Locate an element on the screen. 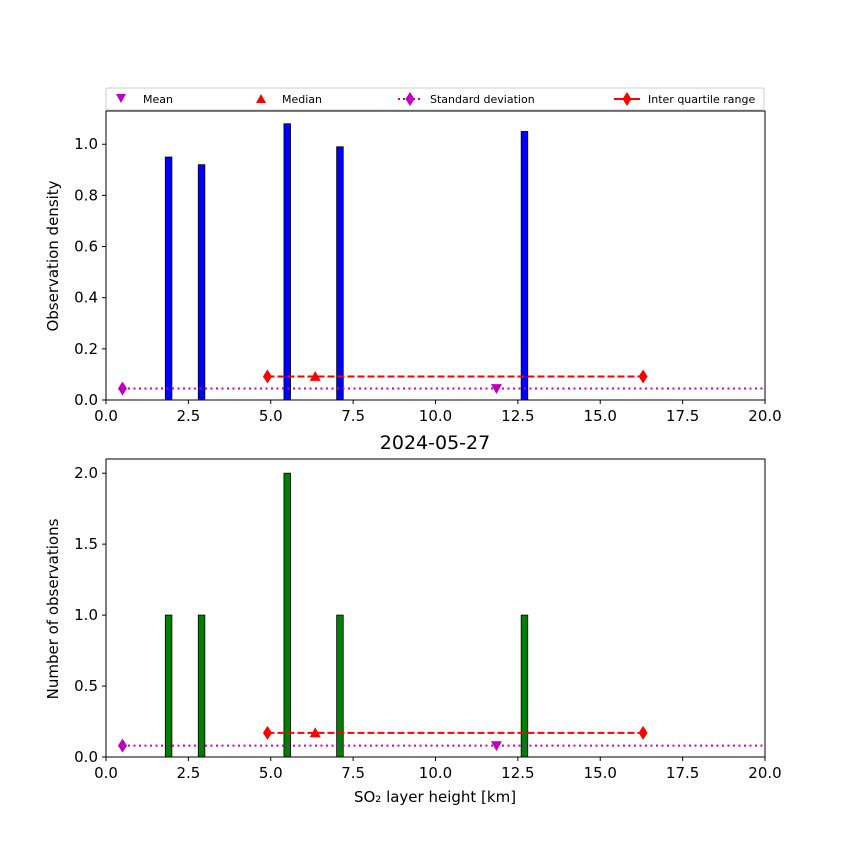 This screenshot has height=850, width=850. legend-median-label: Median is located at coordinates (302, 99).